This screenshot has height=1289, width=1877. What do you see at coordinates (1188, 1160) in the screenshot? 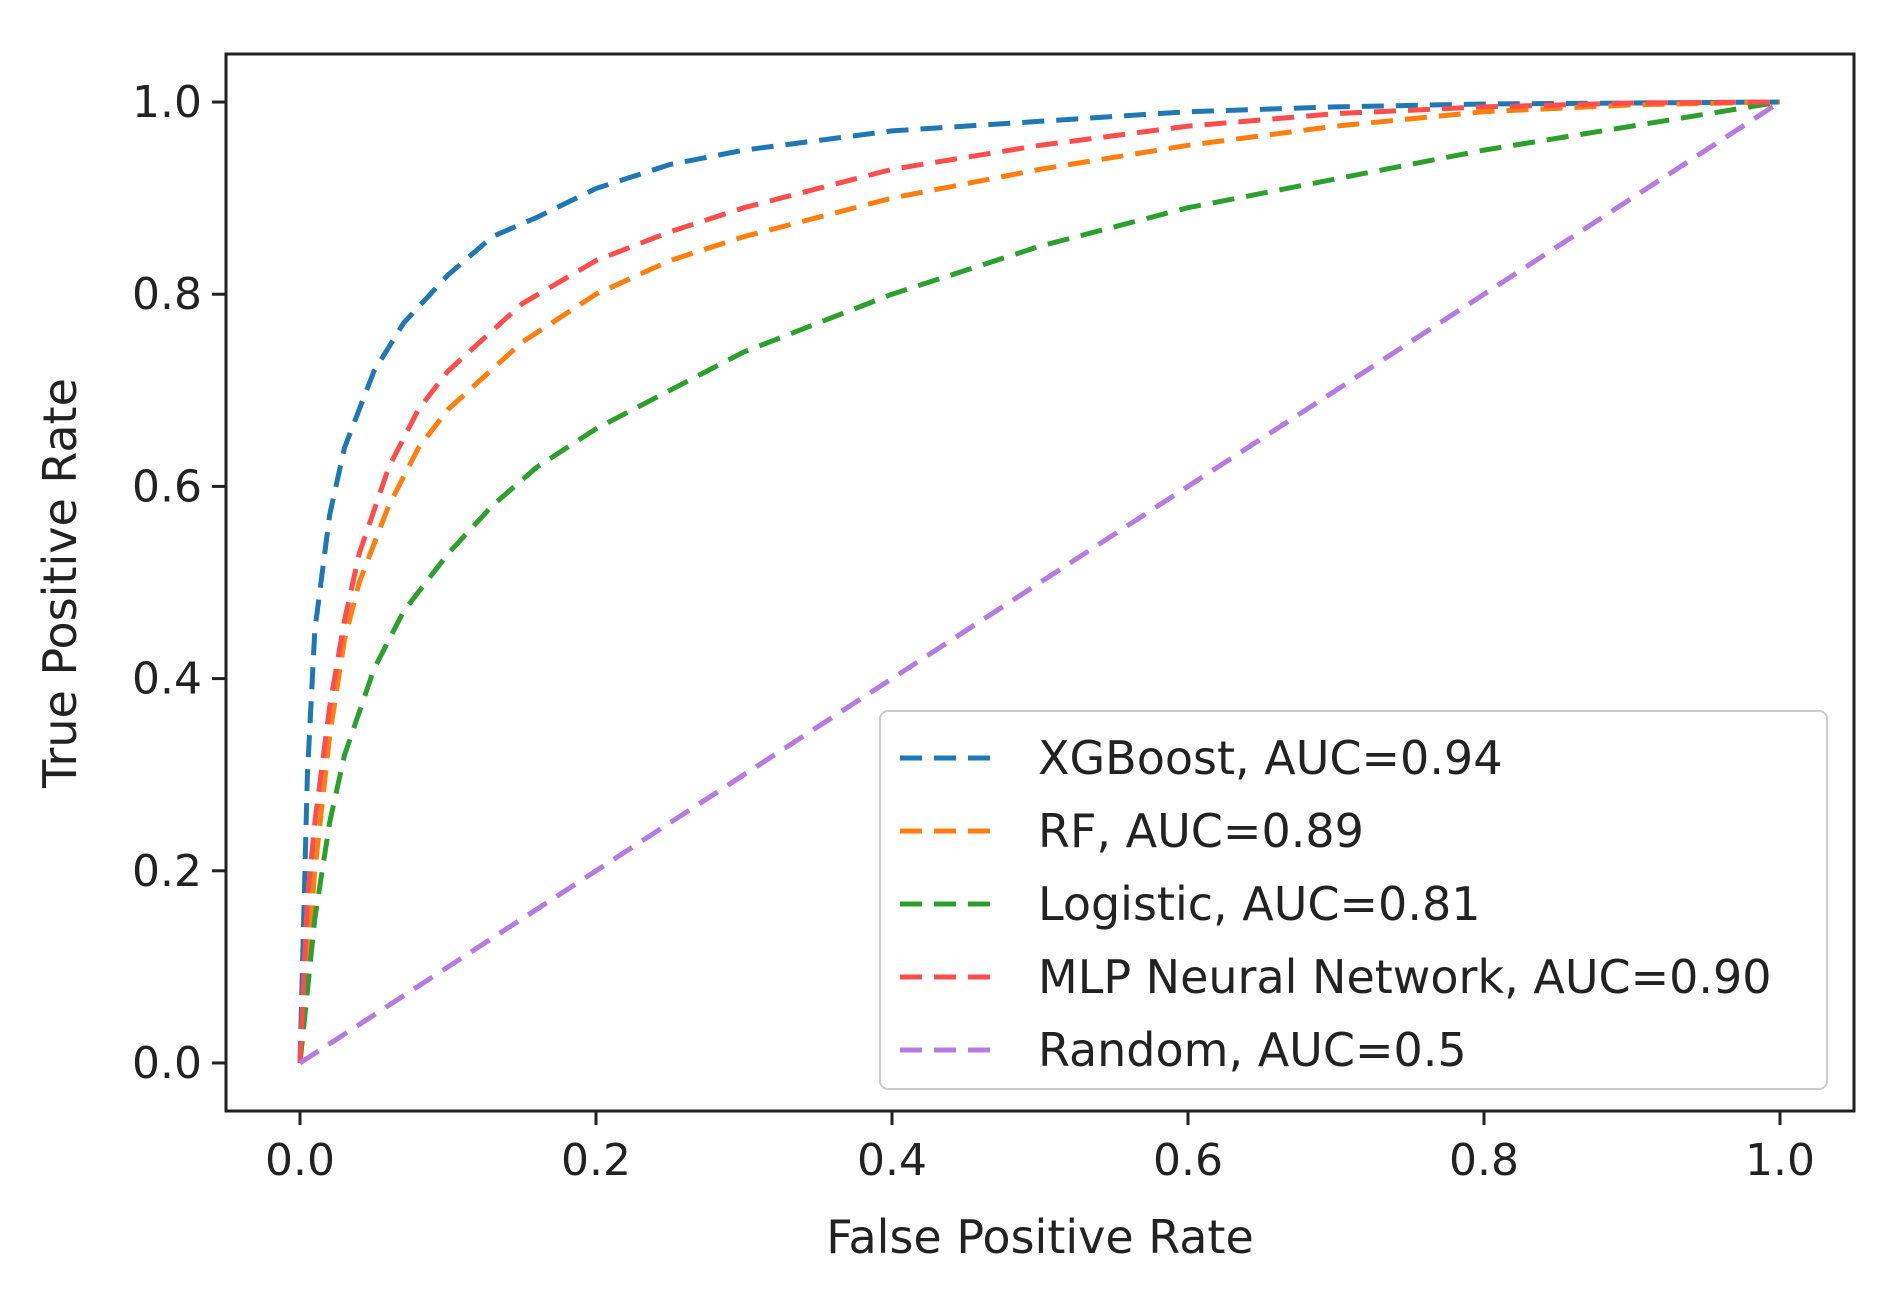
I see `x-tick-label: 0.6` at bounding box center [1188, 1160].